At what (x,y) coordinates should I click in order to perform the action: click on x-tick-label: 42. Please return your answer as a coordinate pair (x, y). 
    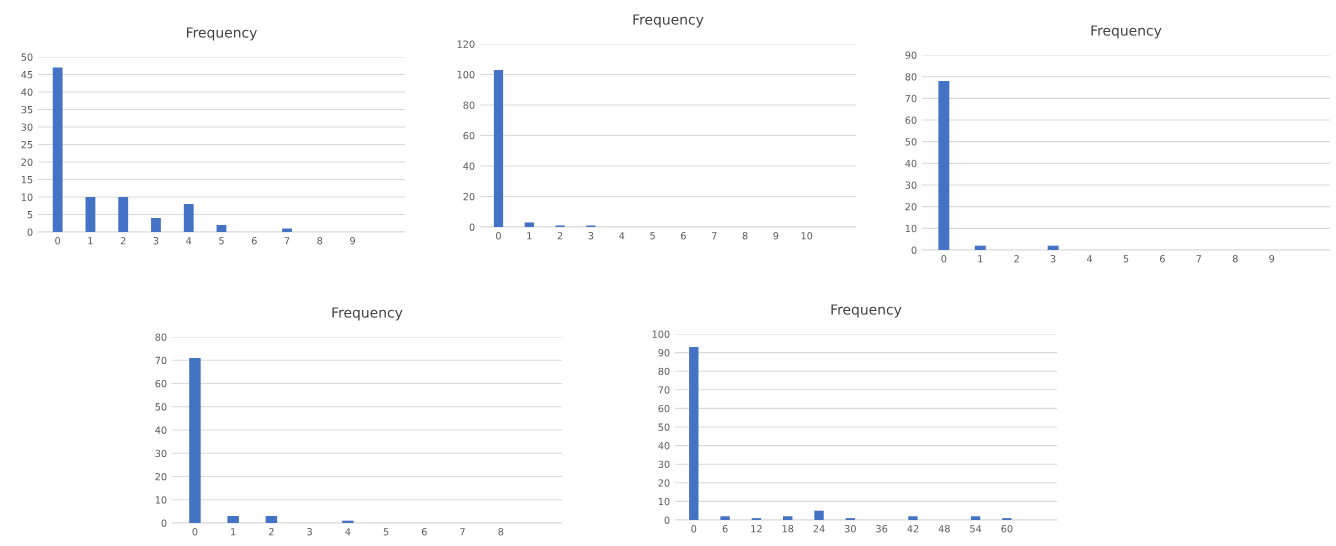
    Looking at the image, I should click on (913, 529).